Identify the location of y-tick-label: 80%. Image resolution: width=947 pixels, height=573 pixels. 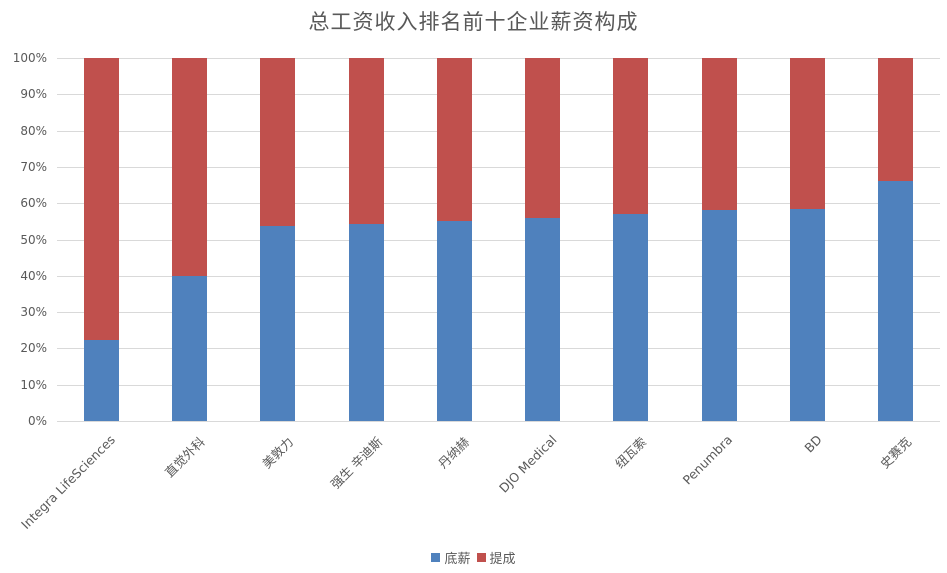
(33, 130).